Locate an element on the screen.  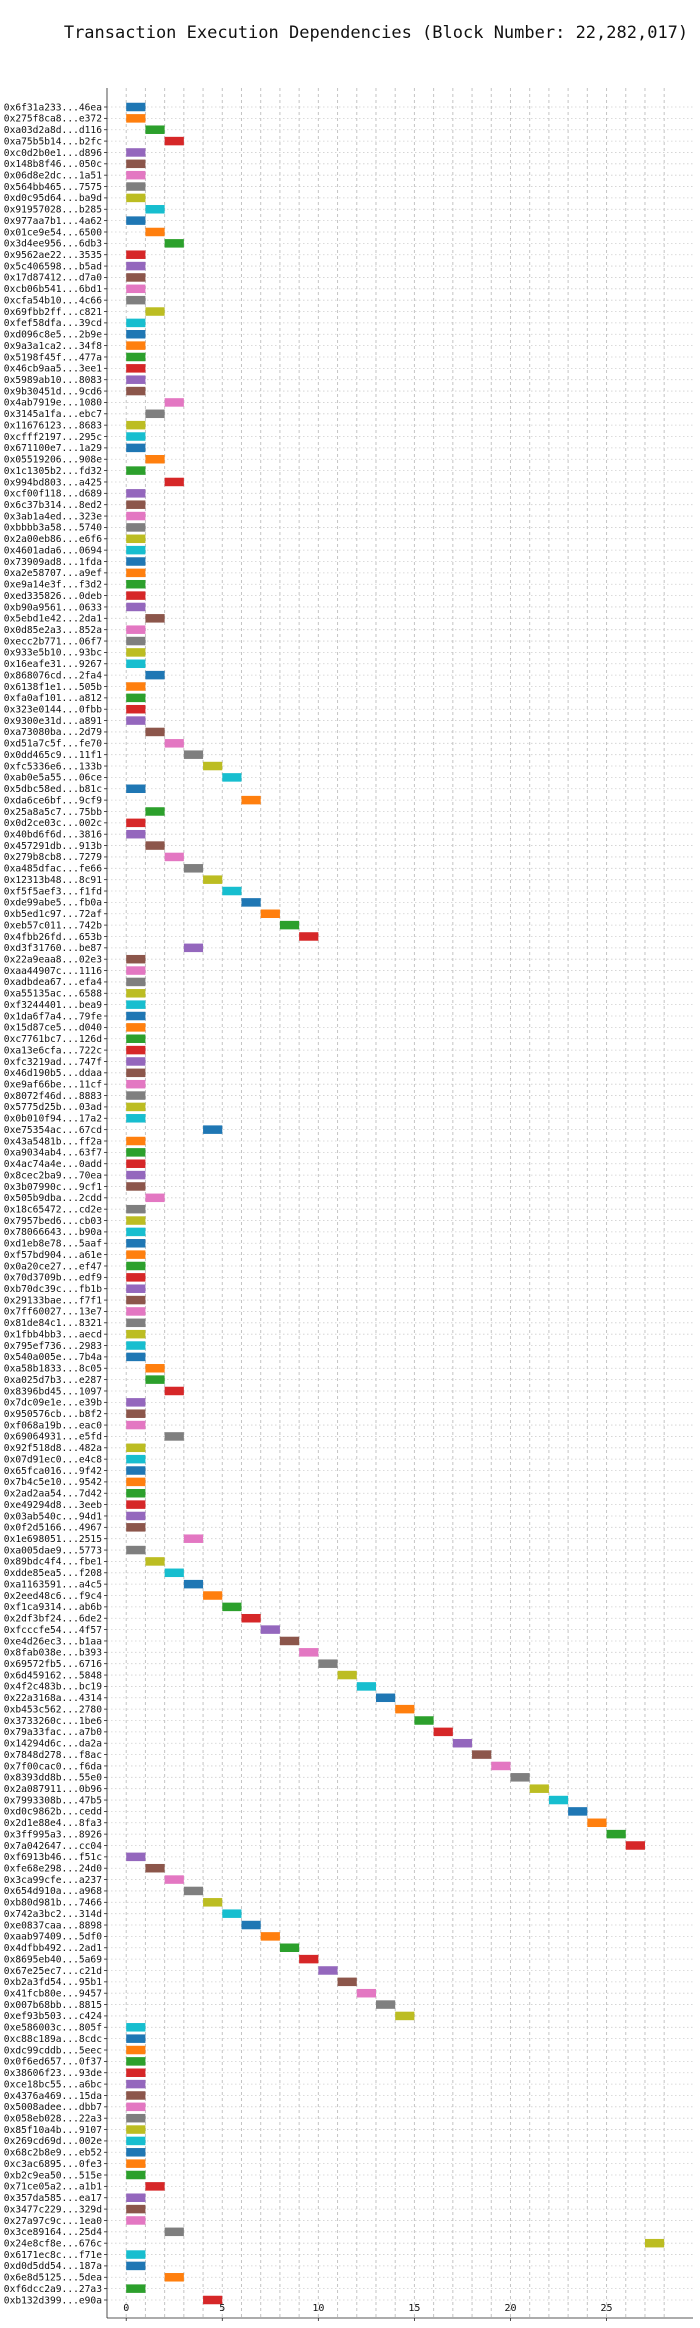
transaction-label: 0xd096c8e5...2b9e is located at coordinates (53, 335).